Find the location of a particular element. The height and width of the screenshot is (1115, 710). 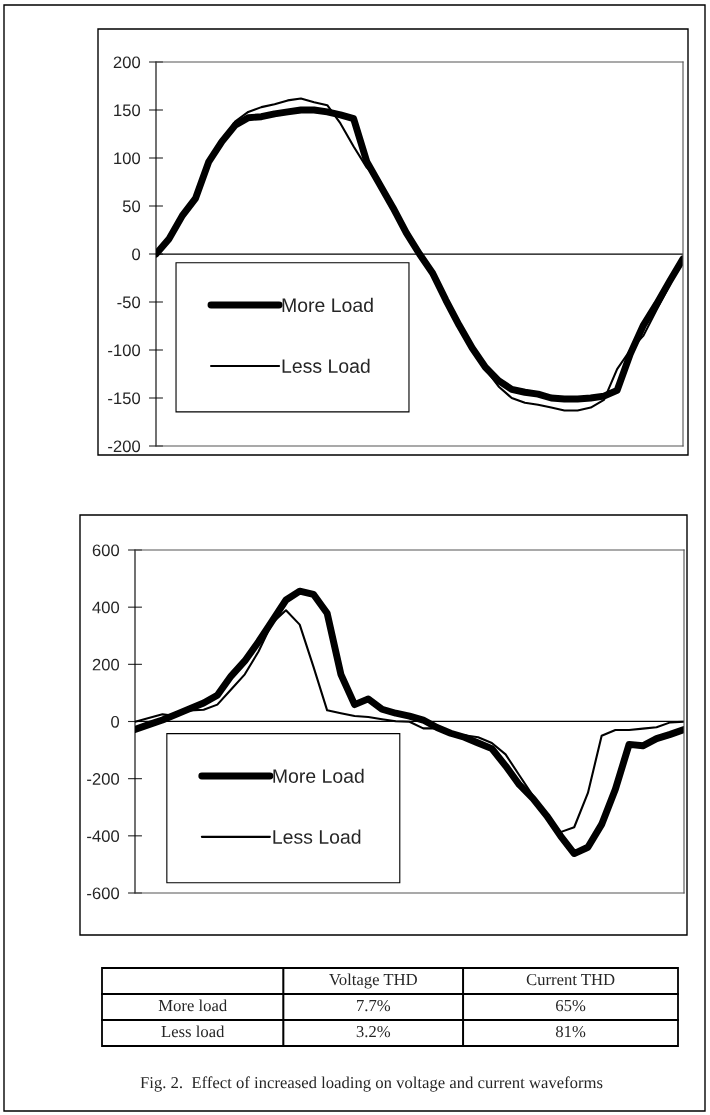

category-label: More load is located at coordinates (192, 1005).